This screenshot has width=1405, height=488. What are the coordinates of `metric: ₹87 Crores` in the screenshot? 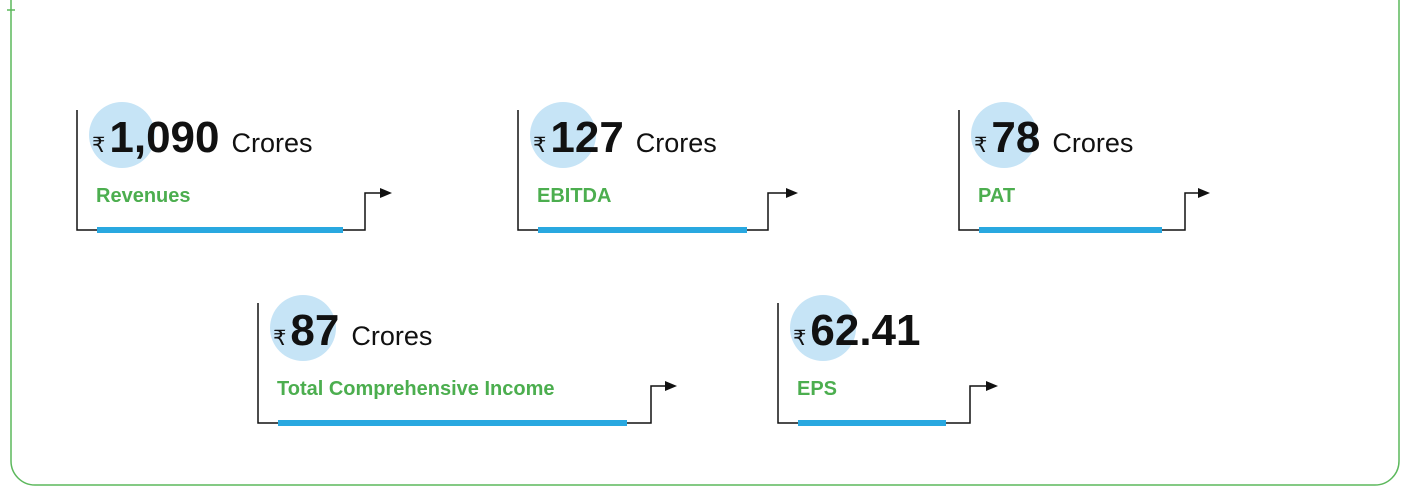 It's located at (352, 330).